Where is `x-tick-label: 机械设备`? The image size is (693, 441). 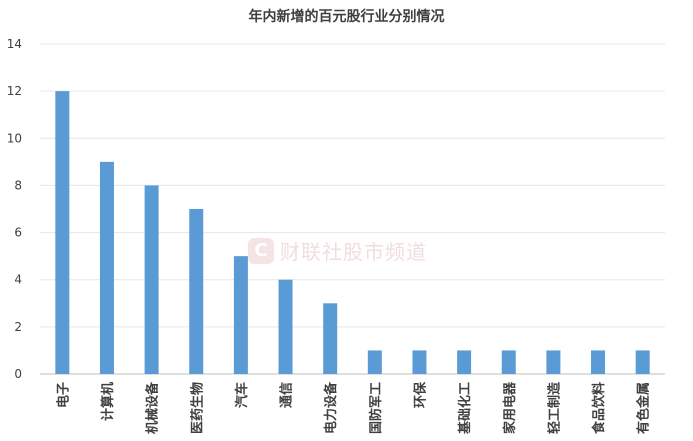 x-tick-label: 机械设备 is located at coordinates (153, 407).